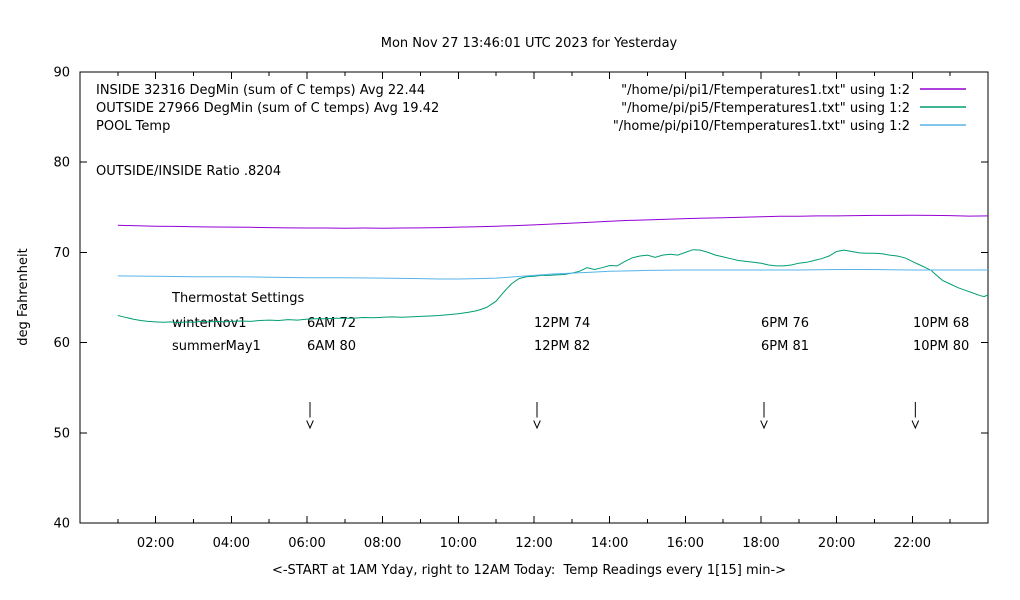 The image size is (1020, 600). Describe the element at coordinates (562, 346) in the screenshot. I see `thermostat-summer-12pm: 12PM 82` at that location.